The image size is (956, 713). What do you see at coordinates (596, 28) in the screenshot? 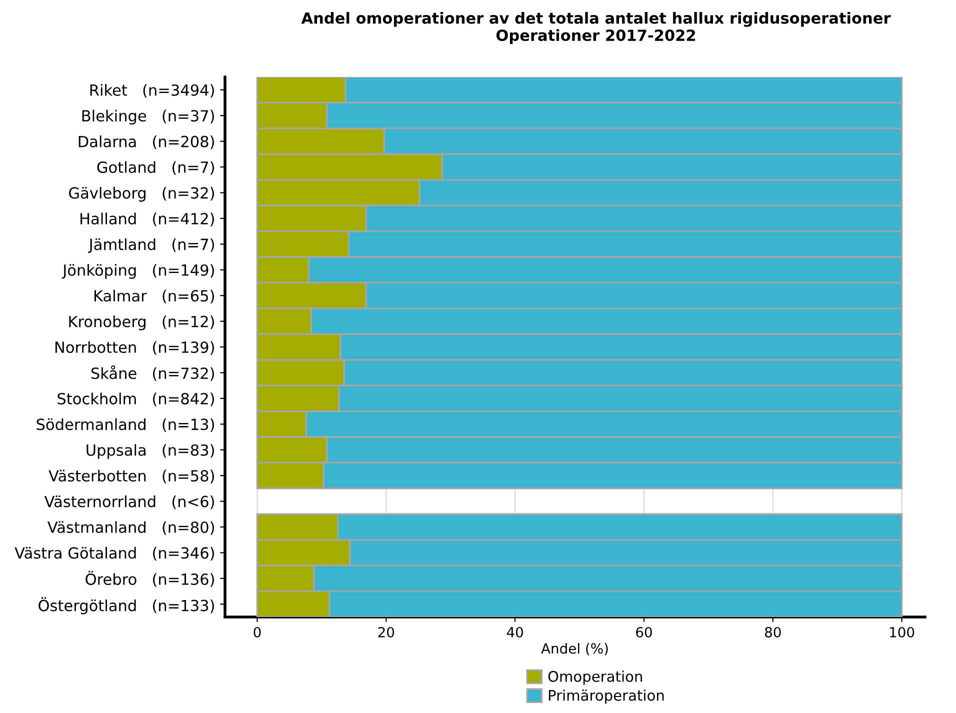
I see `chart-title: Andel omoperationer av det totala antalet hallux rigidusoperationer Operationer 2017-2022` at bounding box center [596, 28].